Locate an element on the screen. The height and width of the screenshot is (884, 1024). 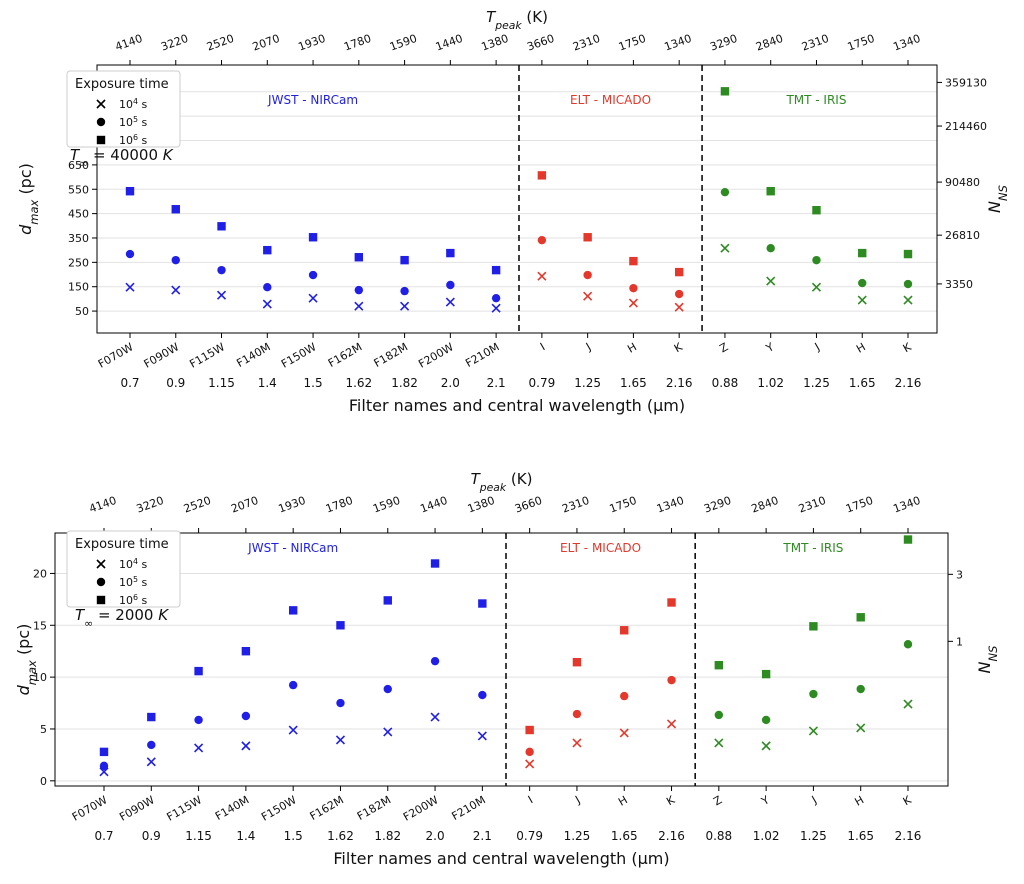
legend-label: 105 s is located at coordinates (133, 122).